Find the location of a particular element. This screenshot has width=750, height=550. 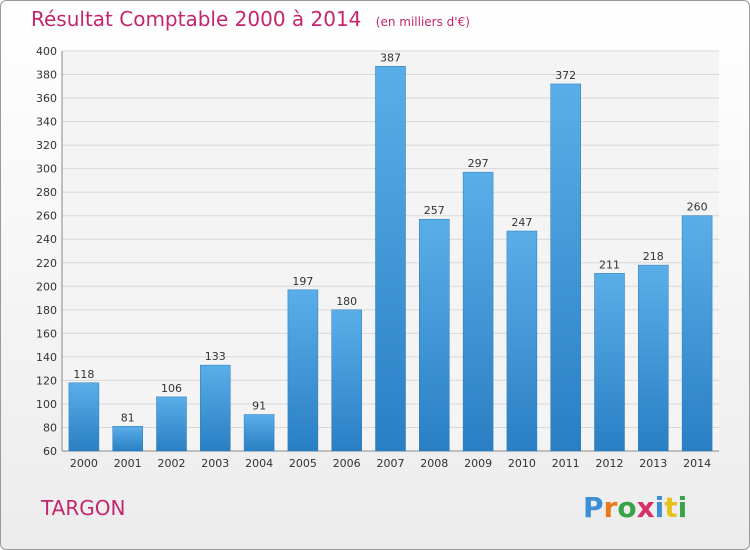

y-tick-label: 400 is located at coordinates (46, 51).